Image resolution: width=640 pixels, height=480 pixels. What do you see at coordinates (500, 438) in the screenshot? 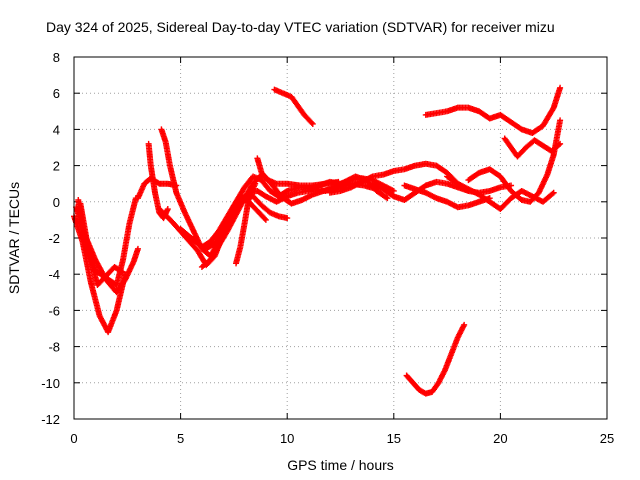
I see `x-tick-label: 20` at bounding box center [500, 438].